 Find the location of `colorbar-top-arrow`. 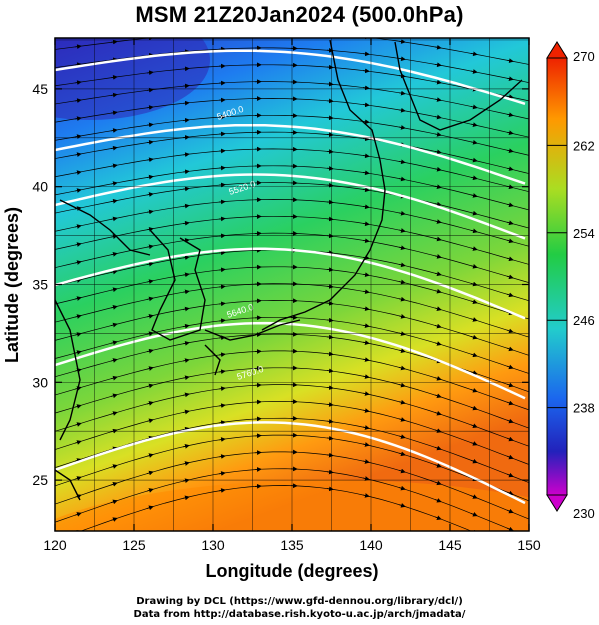

colorbar-top-arrow is located at coordinates (557, 50).